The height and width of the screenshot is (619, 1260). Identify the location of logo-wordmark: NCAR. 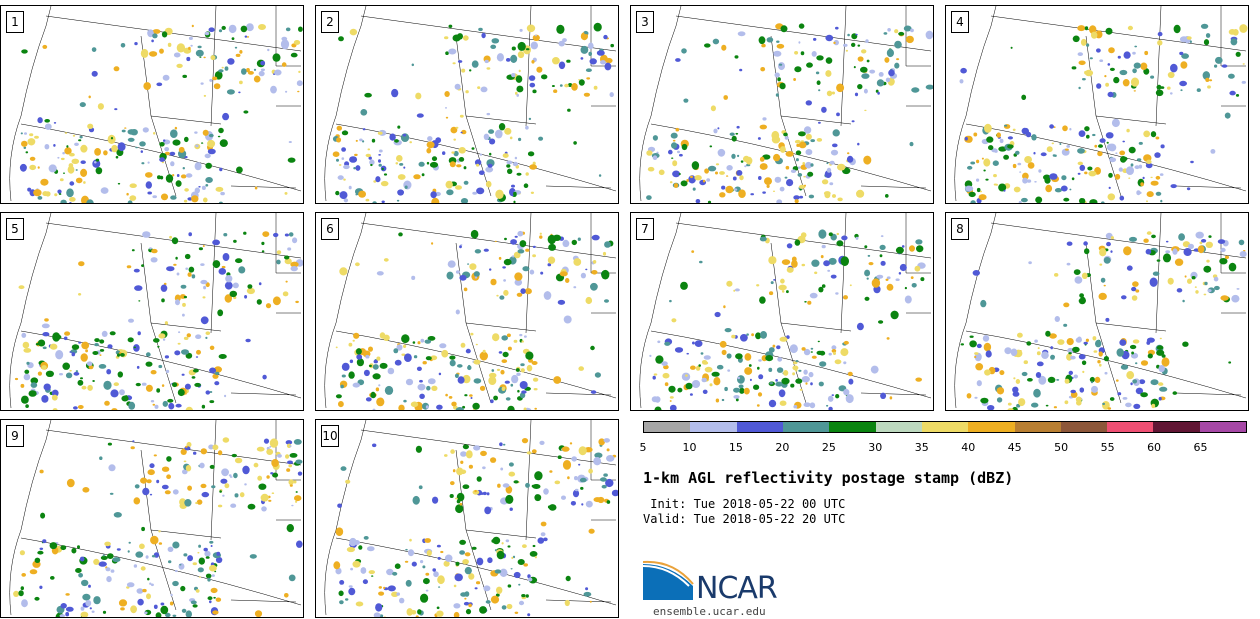
(737, 588).